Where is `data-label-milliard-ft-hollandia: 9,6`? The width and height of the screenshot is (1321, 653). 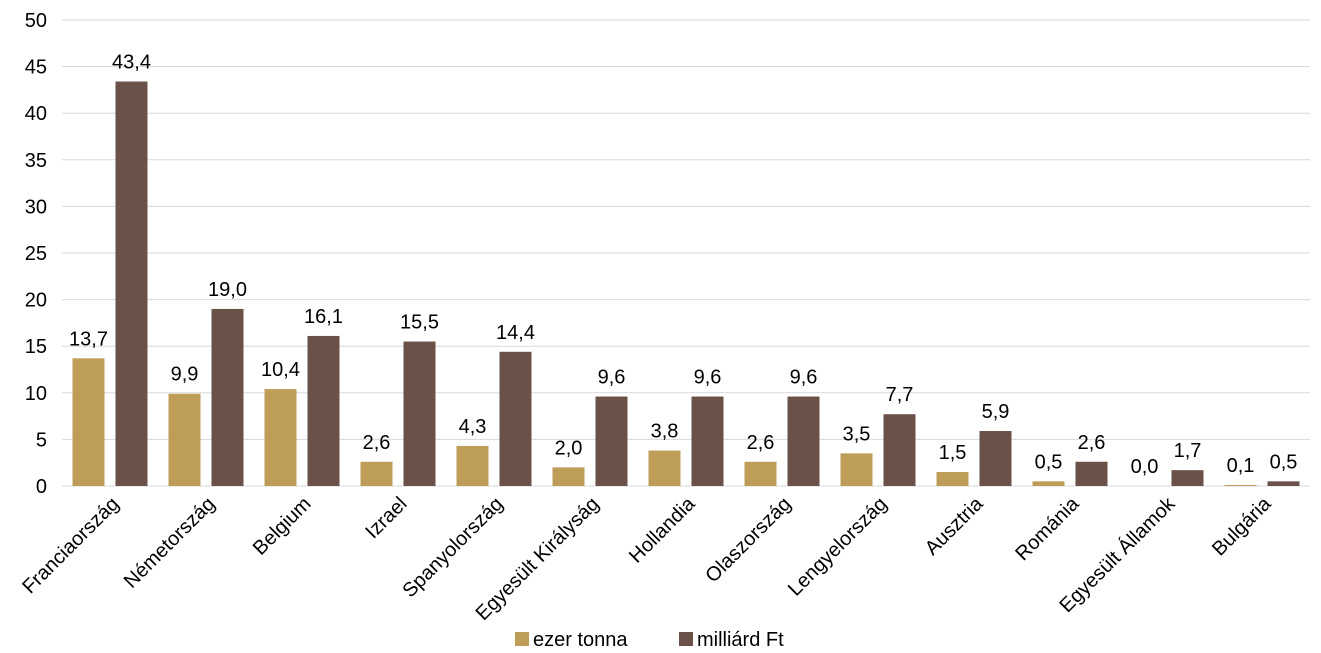
data-label-milliard-ft-hollandia: 9,6 is located at coordinates (708, 378).